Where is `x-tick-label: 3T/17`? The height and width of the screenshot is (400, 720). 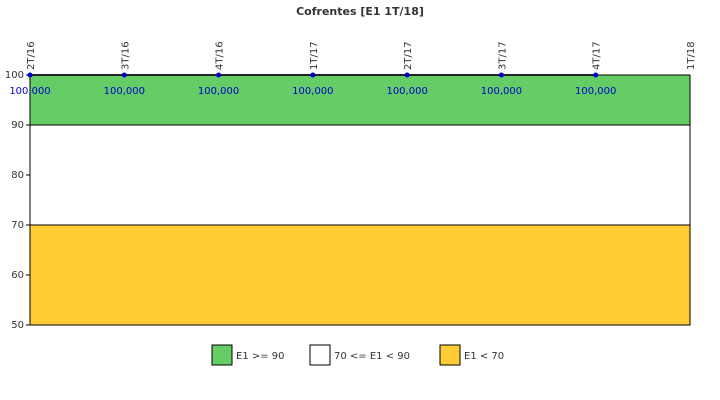 x-tick-label: 3T/17 is located at coordinates (502, 55).